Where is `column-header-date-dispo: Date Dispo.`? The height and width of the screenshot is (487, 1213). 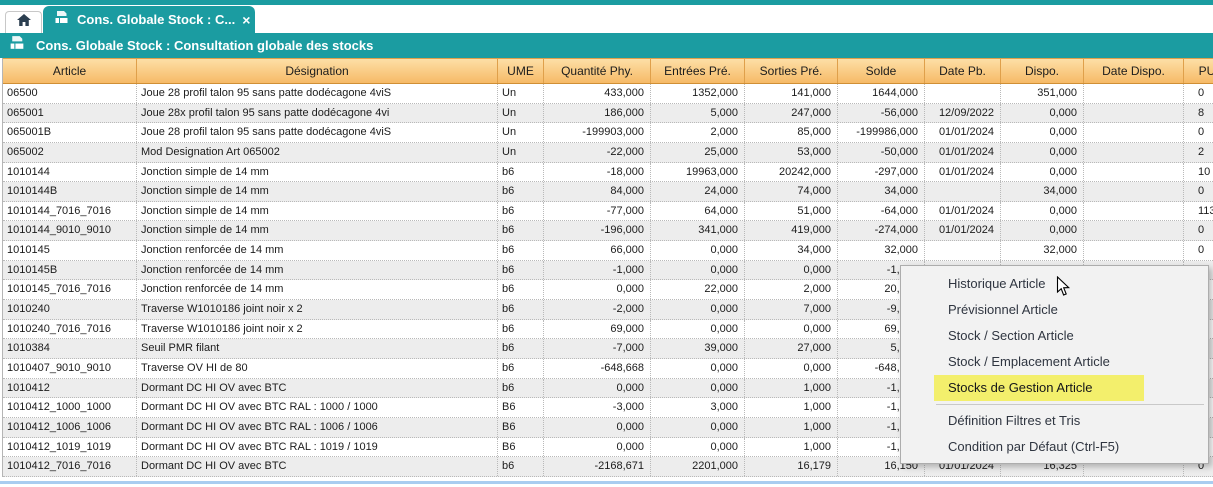
column-header-date-dispo: Date Dispo. is located at coordinates (1134, 71).